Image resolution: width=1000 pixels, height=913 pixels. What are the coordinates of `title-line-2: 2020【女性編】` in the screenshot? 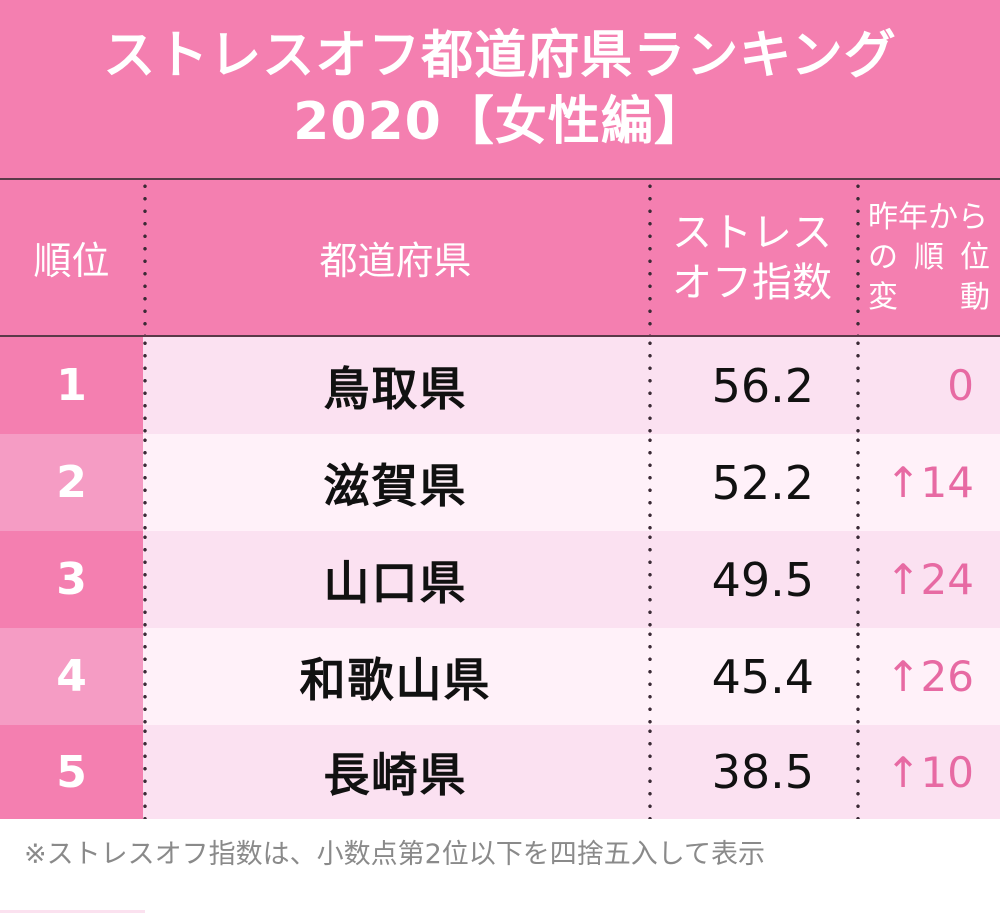 It's located at (500, 122).